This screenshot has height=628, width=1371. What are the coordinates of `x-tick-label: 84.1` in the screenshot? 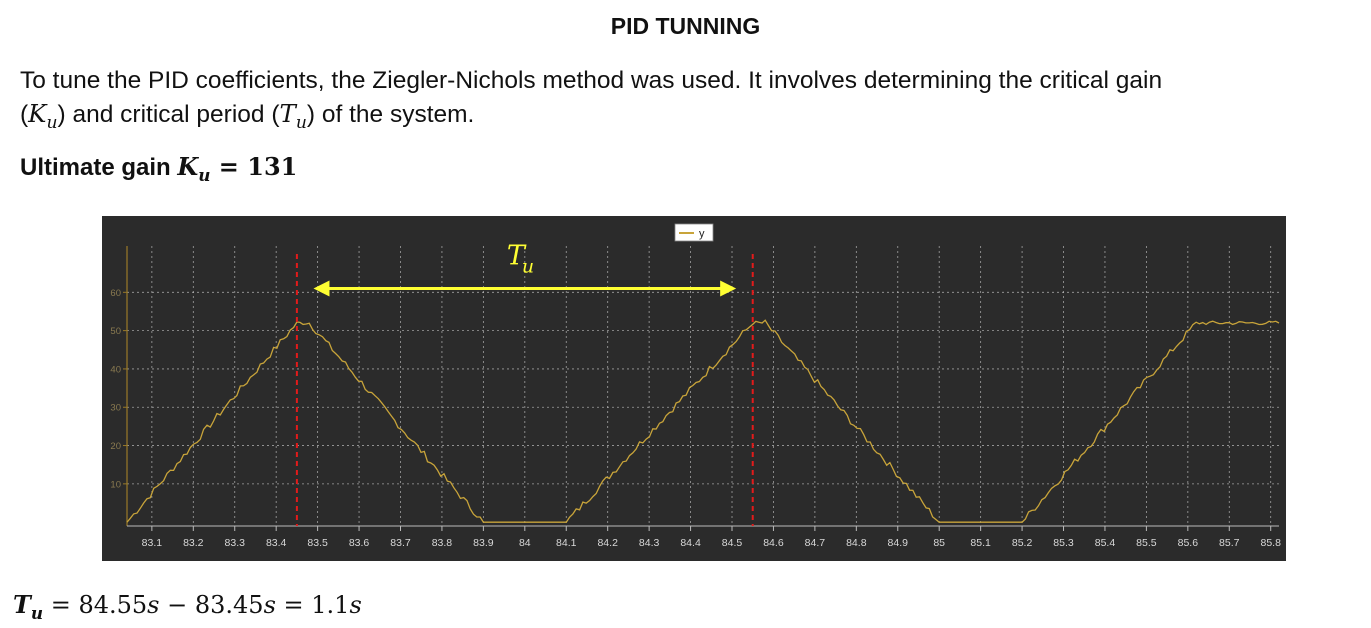 It's located at (566, 543).